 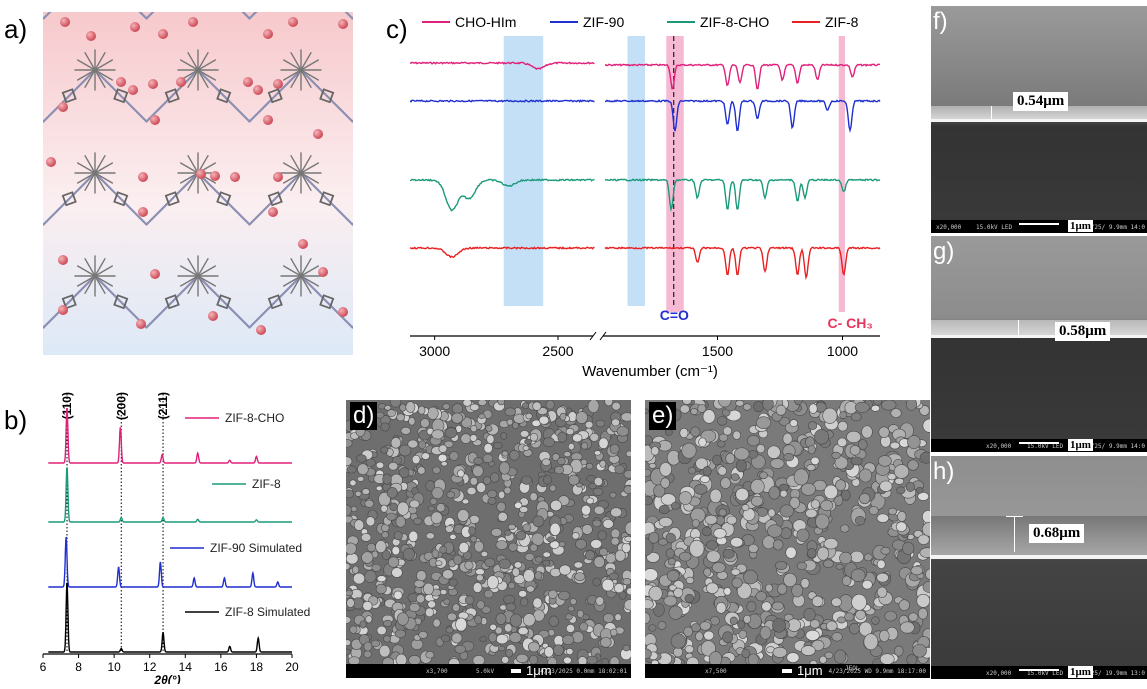 I want to click on sem-g-scale-bar, so click(x=1039, y=443).